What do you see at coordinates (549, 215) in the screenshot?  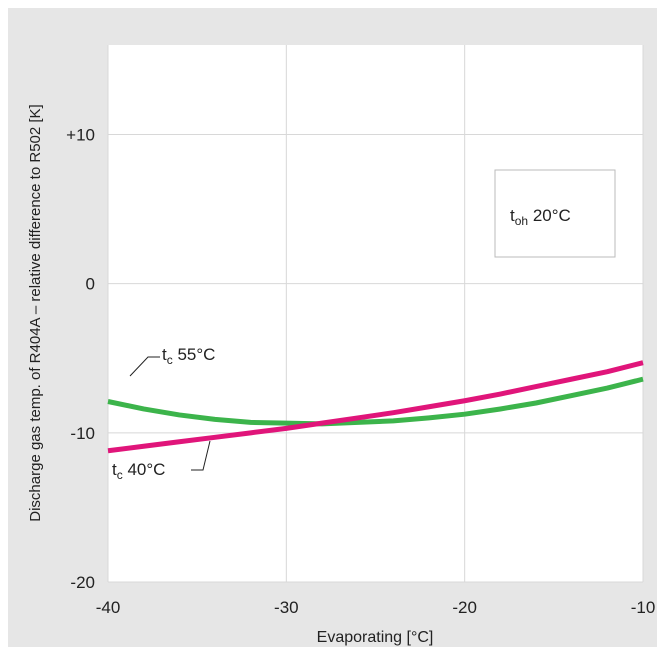 I see `annotation-rest: 20°C` at bounding box center [549, 215].